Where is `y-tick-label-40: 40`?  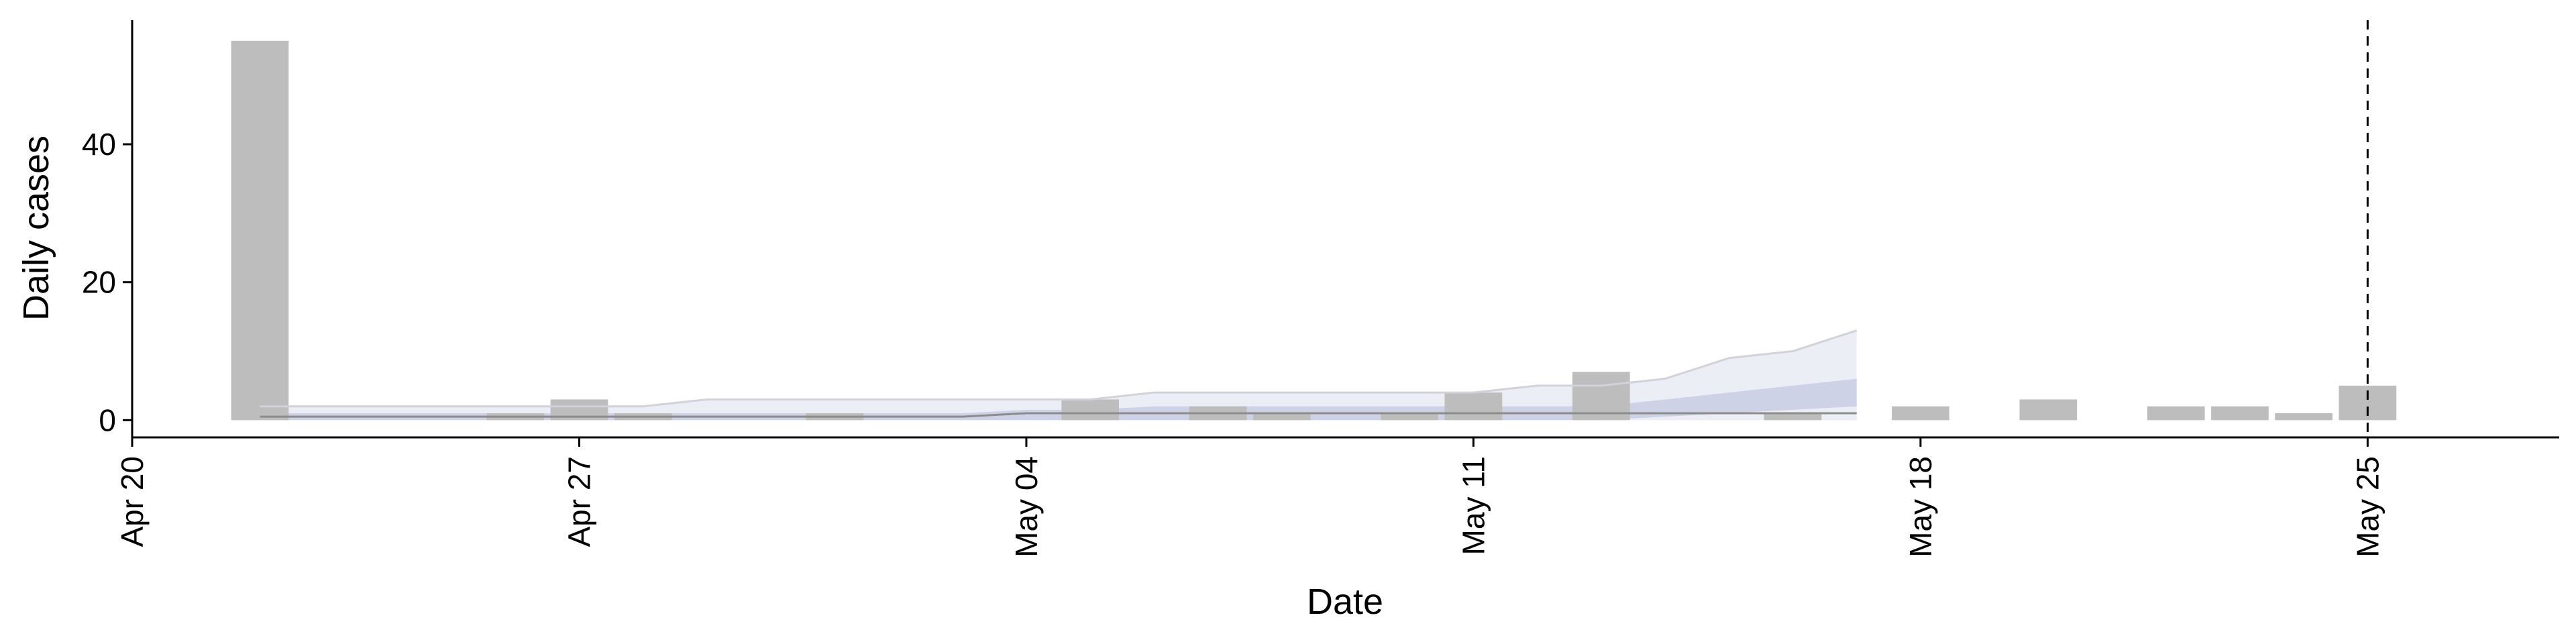 y-tick-label-40: 40 is located at coordinates (99, 144).